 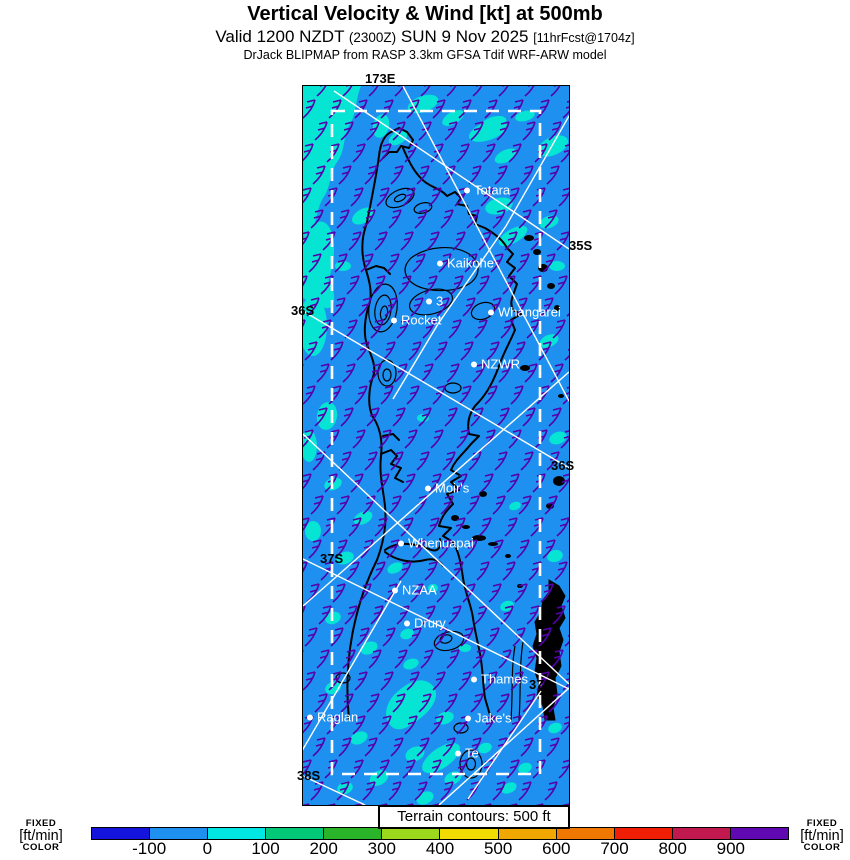 What do you see at coordinates (265, 848) in the screenshot?
I see `colorbar-tick-100: 100` at bounding box center [265, 848].